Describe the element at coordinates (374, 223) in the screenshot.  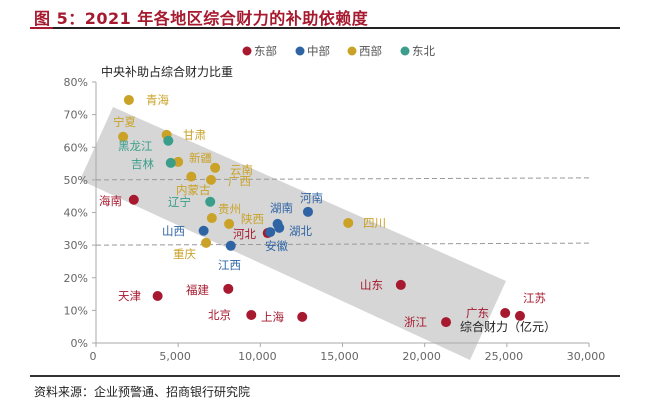
I see `data-label: 四川` at that location.